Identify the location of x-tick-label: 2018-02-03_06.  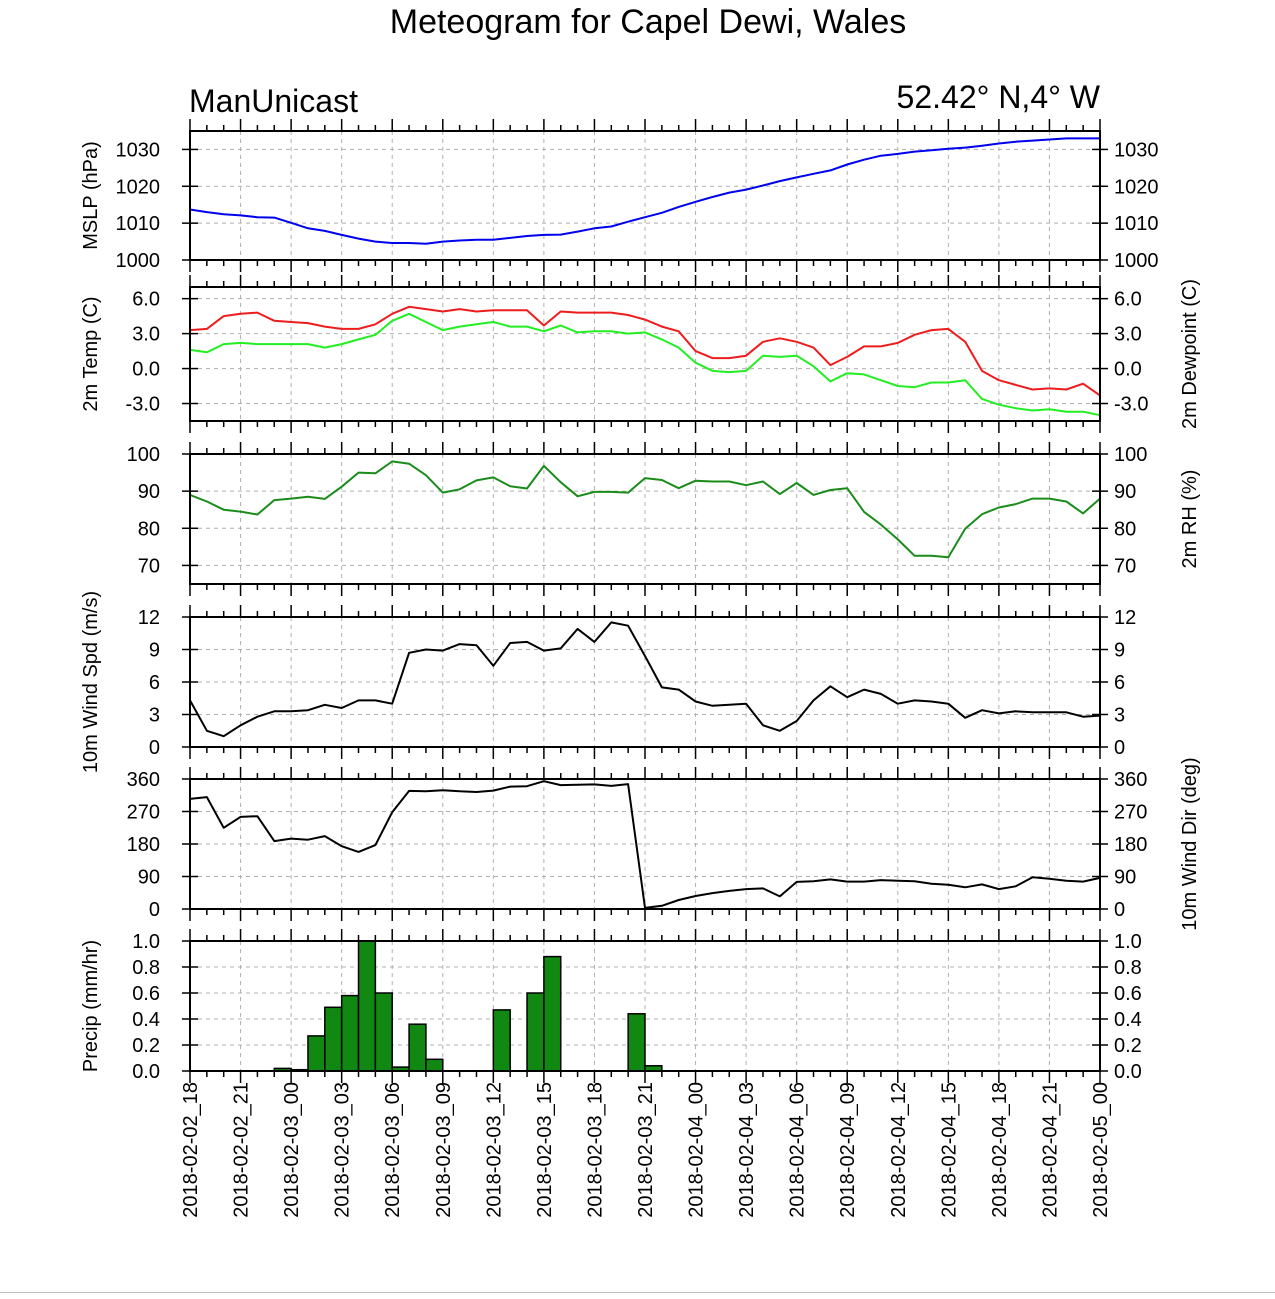
(393, 1150).